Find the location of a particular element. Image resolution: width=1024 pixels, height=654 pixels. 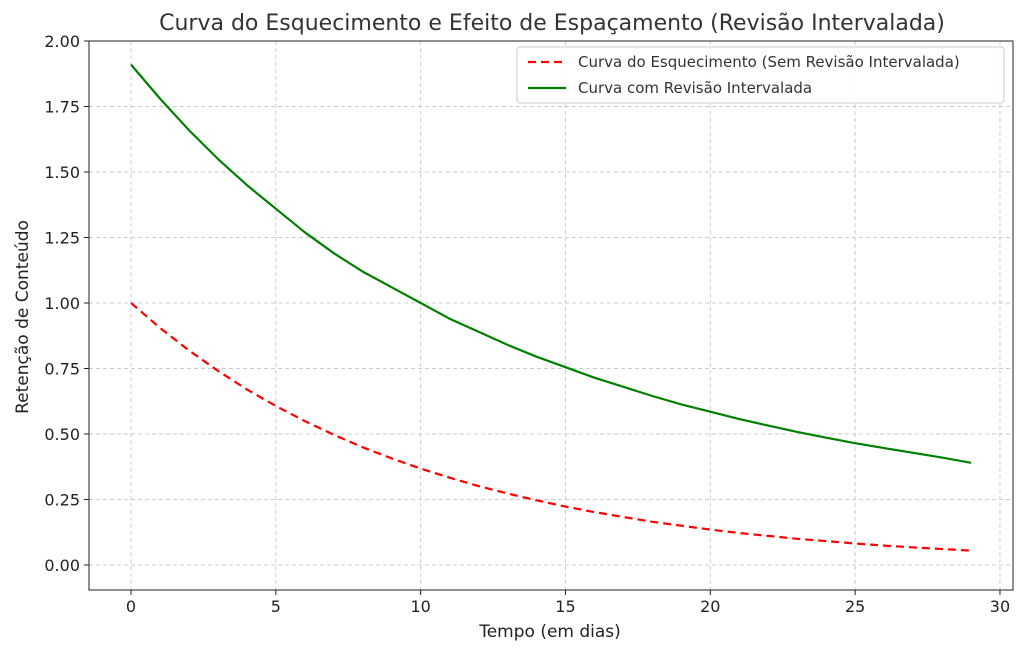

y-tick-label: 1.00 is located at coordinates (62, 303).